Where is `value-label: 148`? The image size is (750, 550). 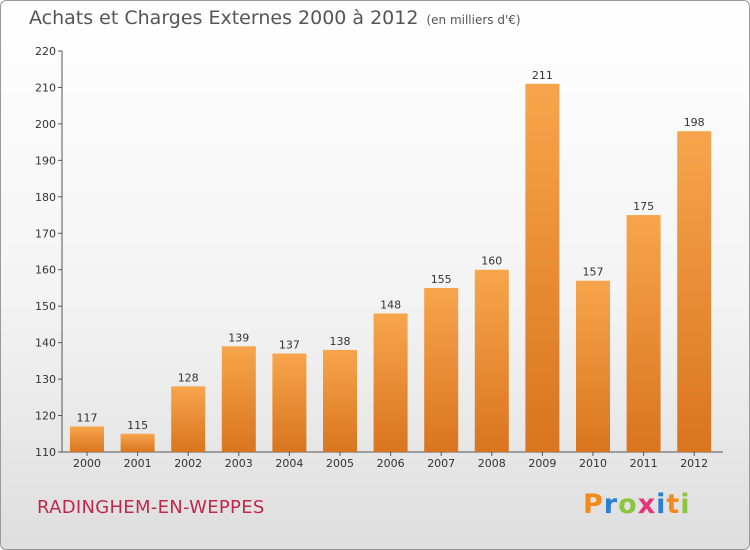
value-label: 148 is located at coordinates (390, 304).